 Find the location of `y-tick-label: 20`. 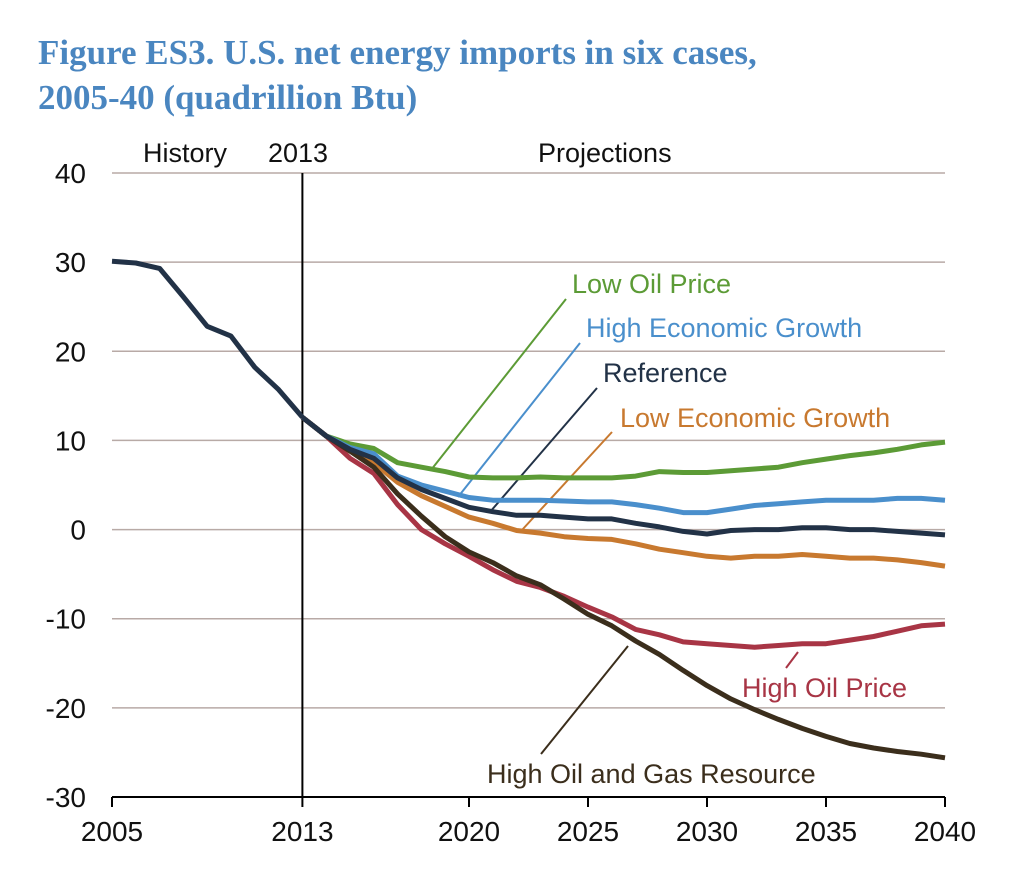

y-tick-label: 20 is located at coordinates (70, 351).